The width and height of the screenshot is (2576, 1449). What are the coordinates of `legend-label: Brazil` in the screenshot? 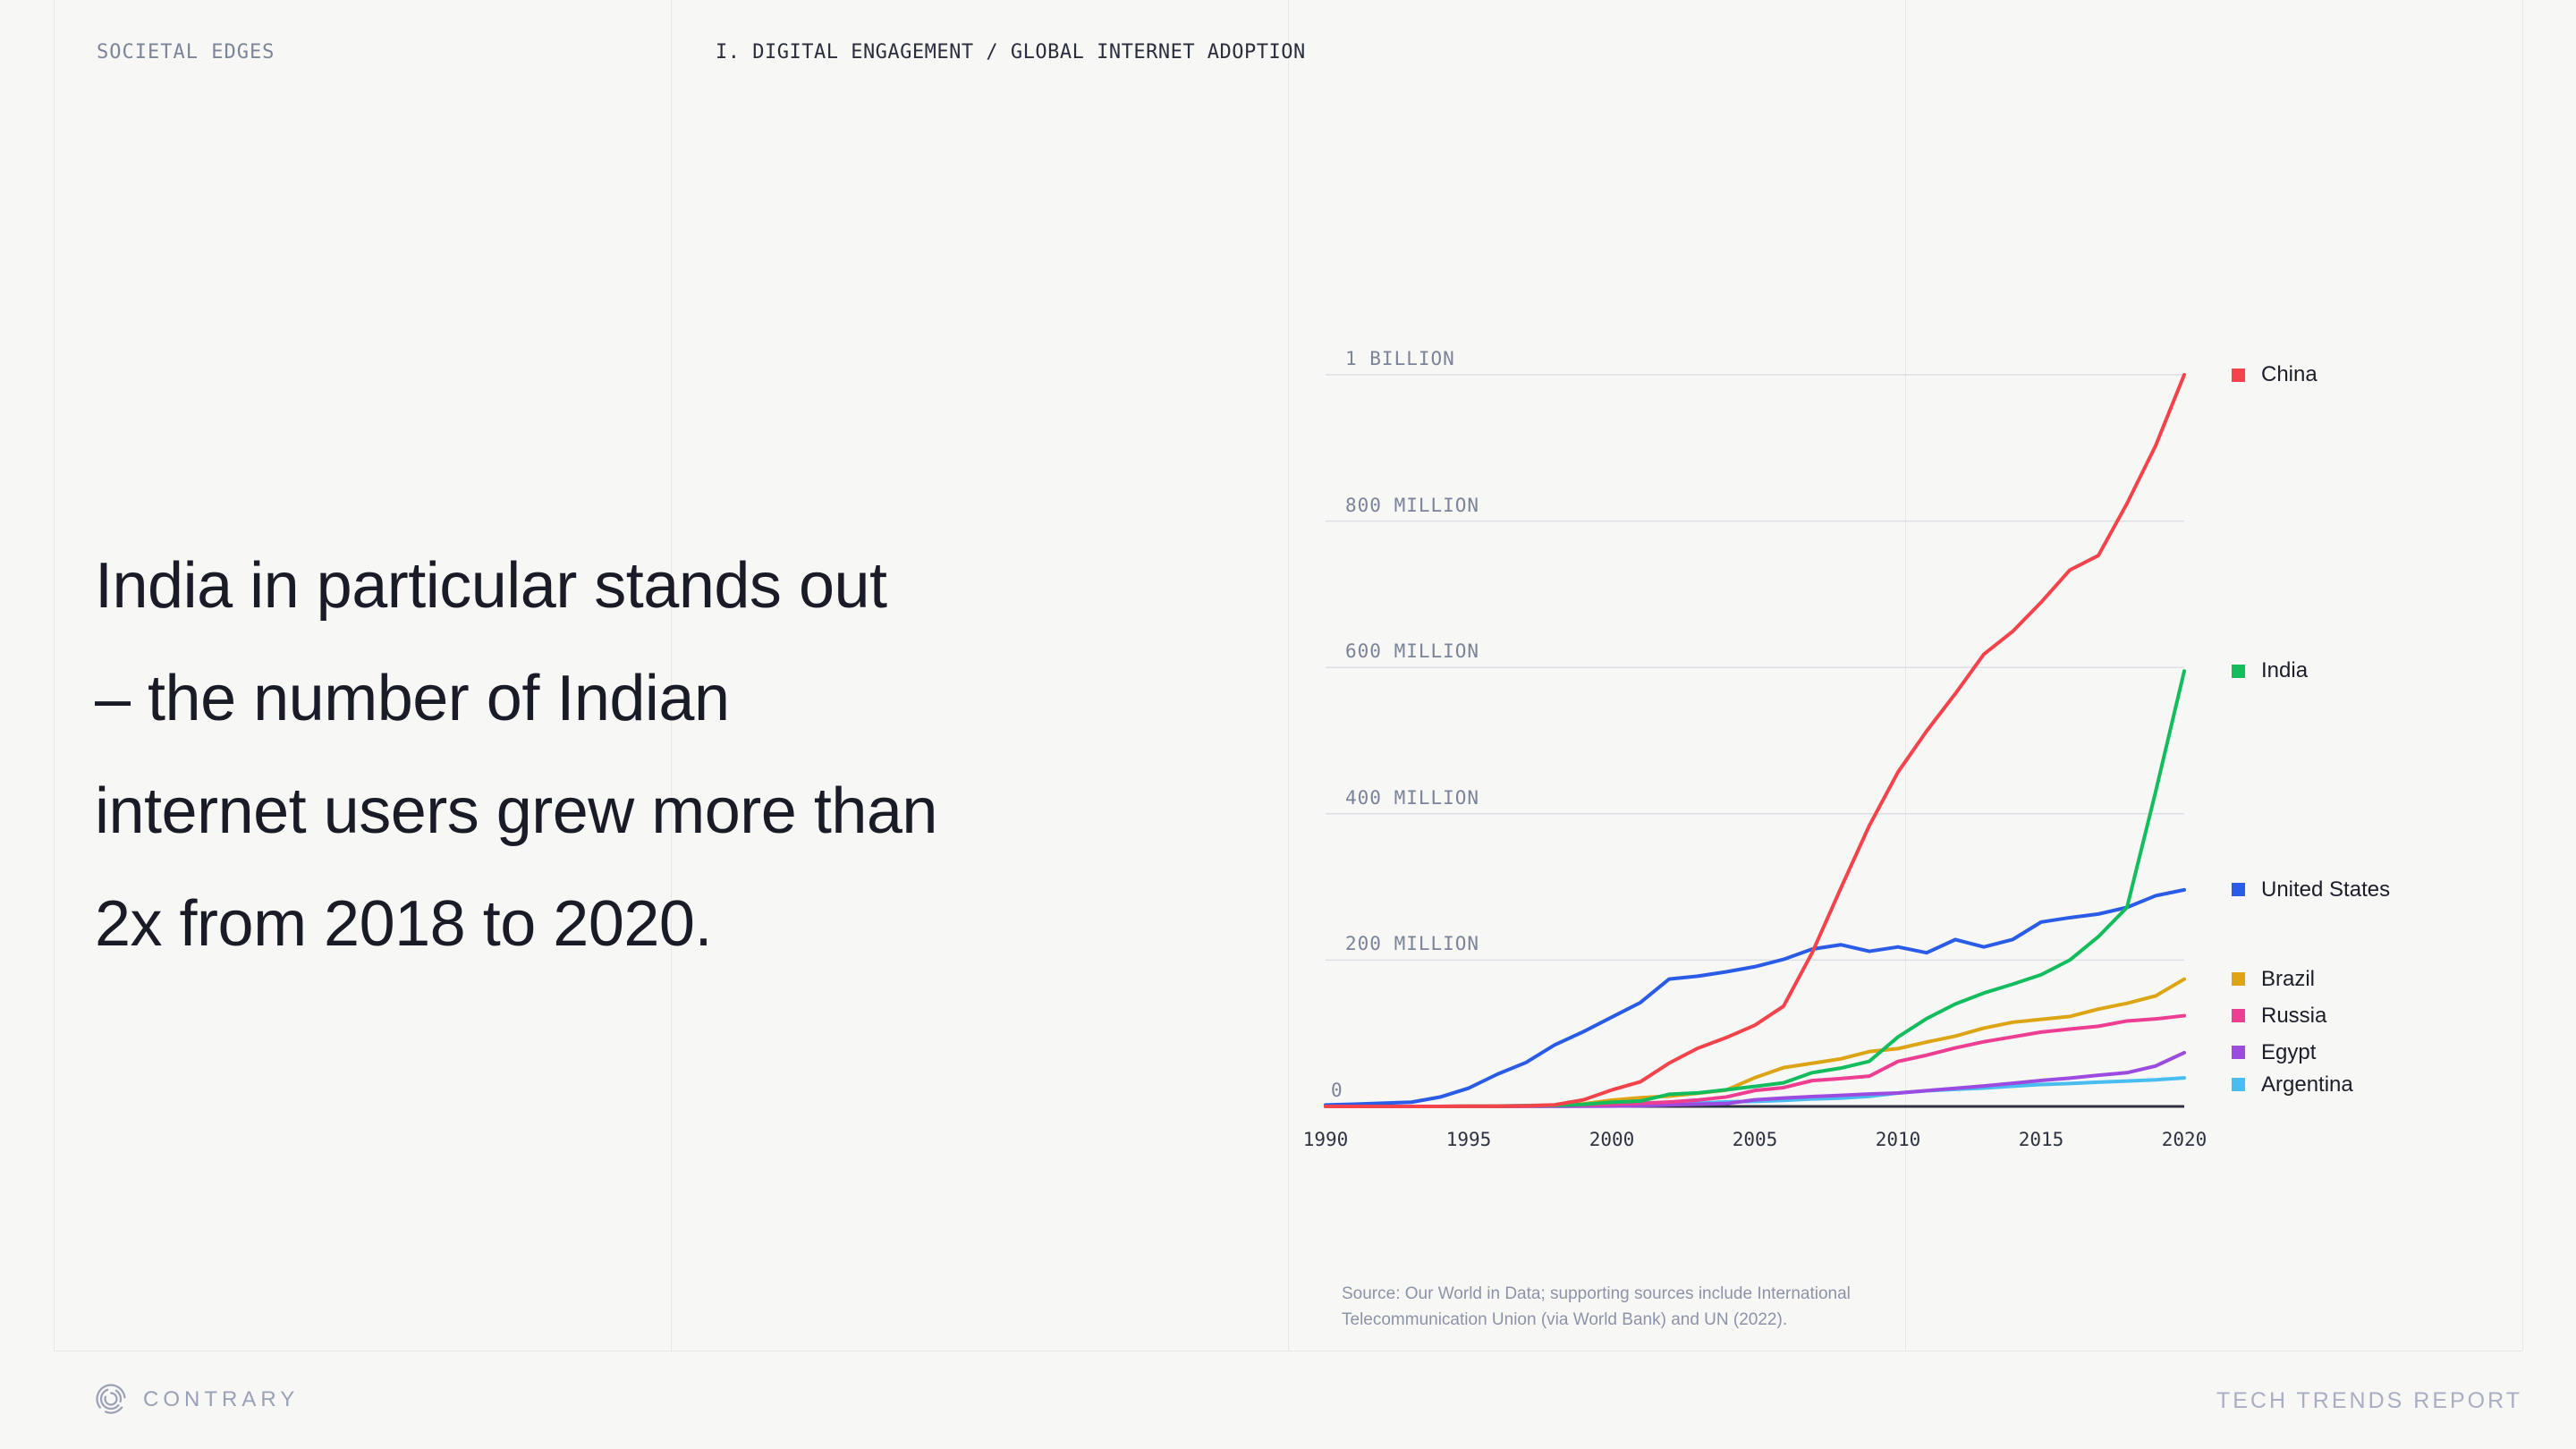 It's located at (2288, 978).